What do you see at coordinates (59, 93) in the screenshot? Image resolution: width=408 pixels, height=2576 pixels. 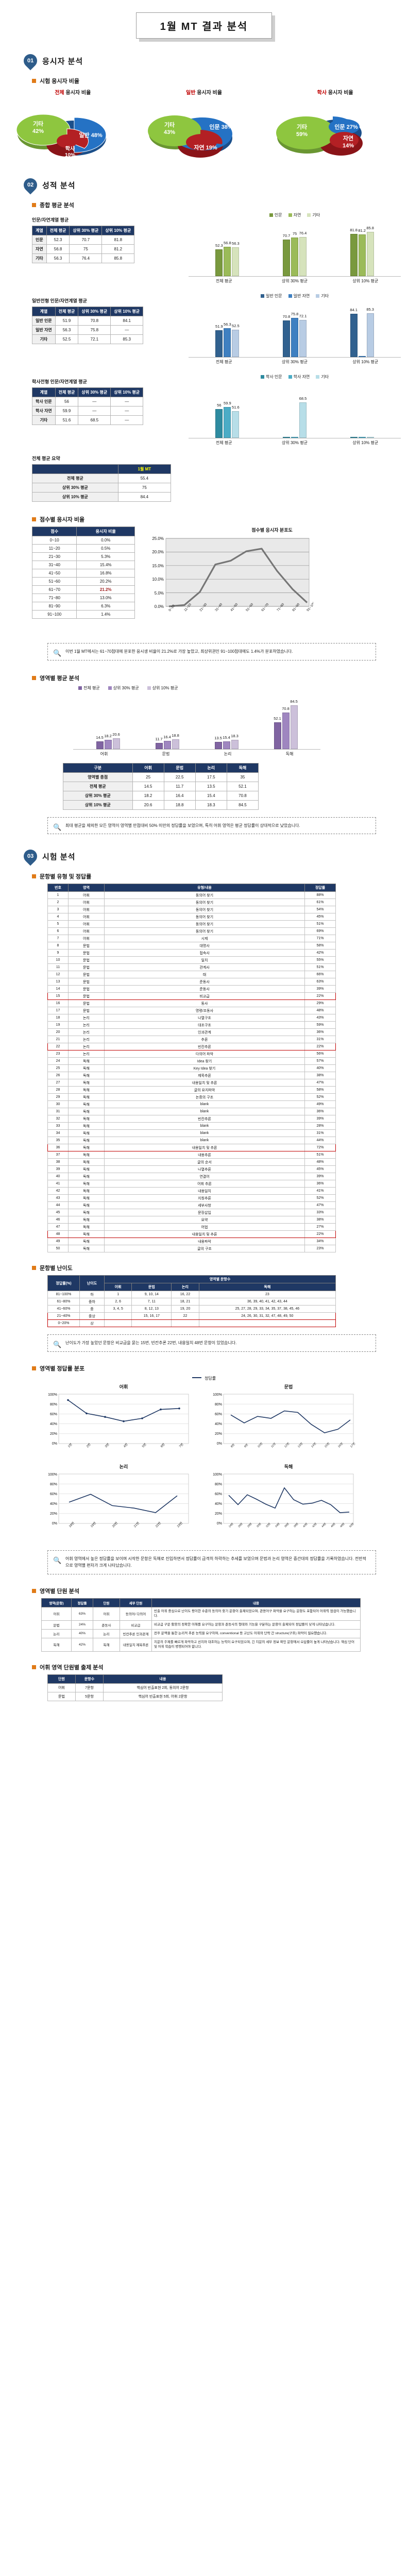 I see `pie-caption-prefix: 전체` at bounding box center [59, 93].